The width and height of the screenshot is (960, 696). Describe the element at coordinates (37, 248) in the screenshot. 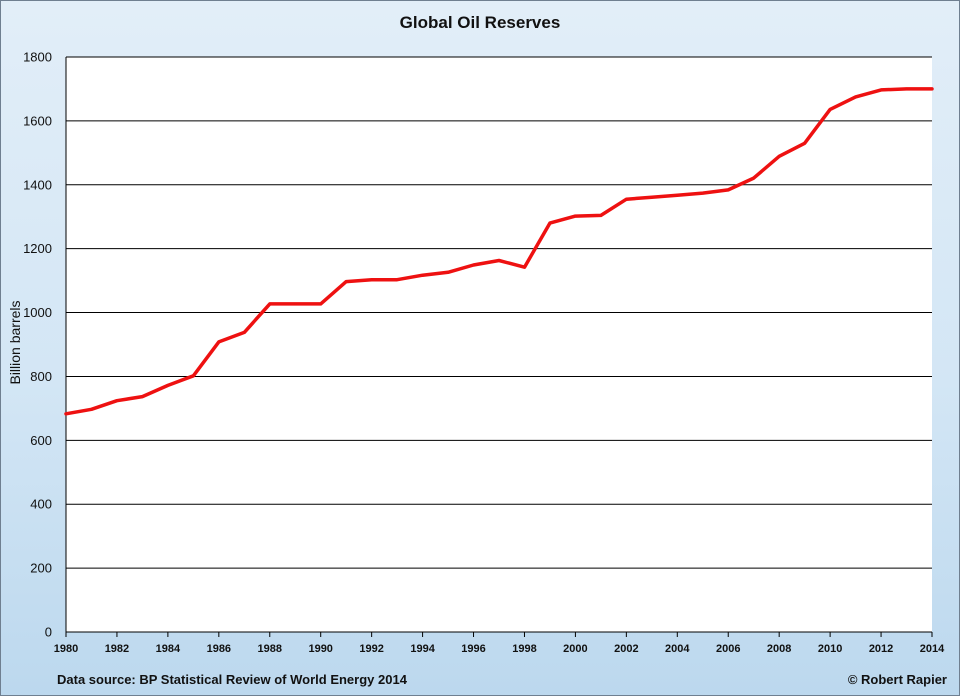

I see `y-tick-label: 1200` at that location.